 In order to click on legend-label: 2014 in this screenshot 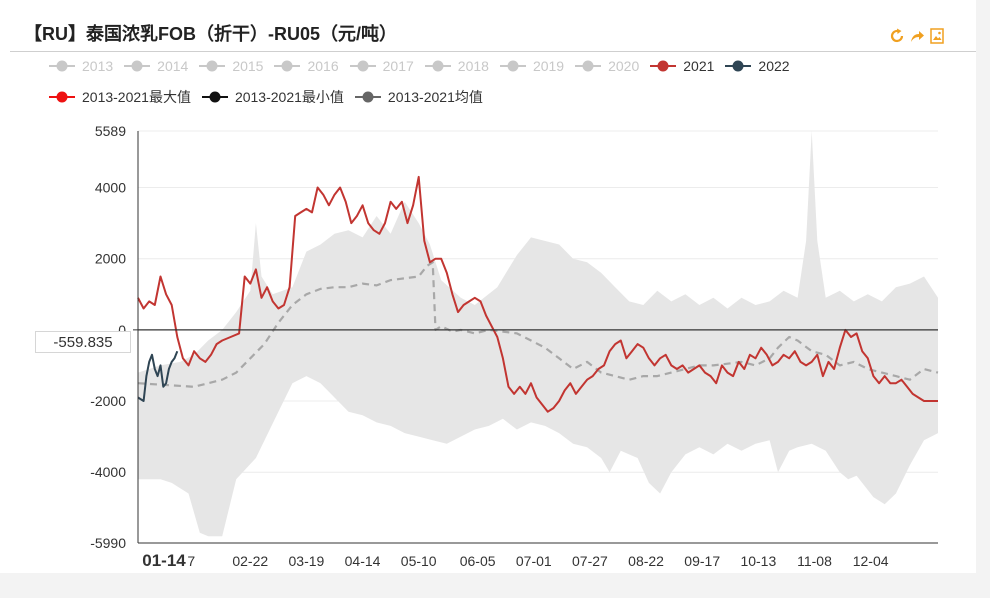, I will do `click(173, 66)`.